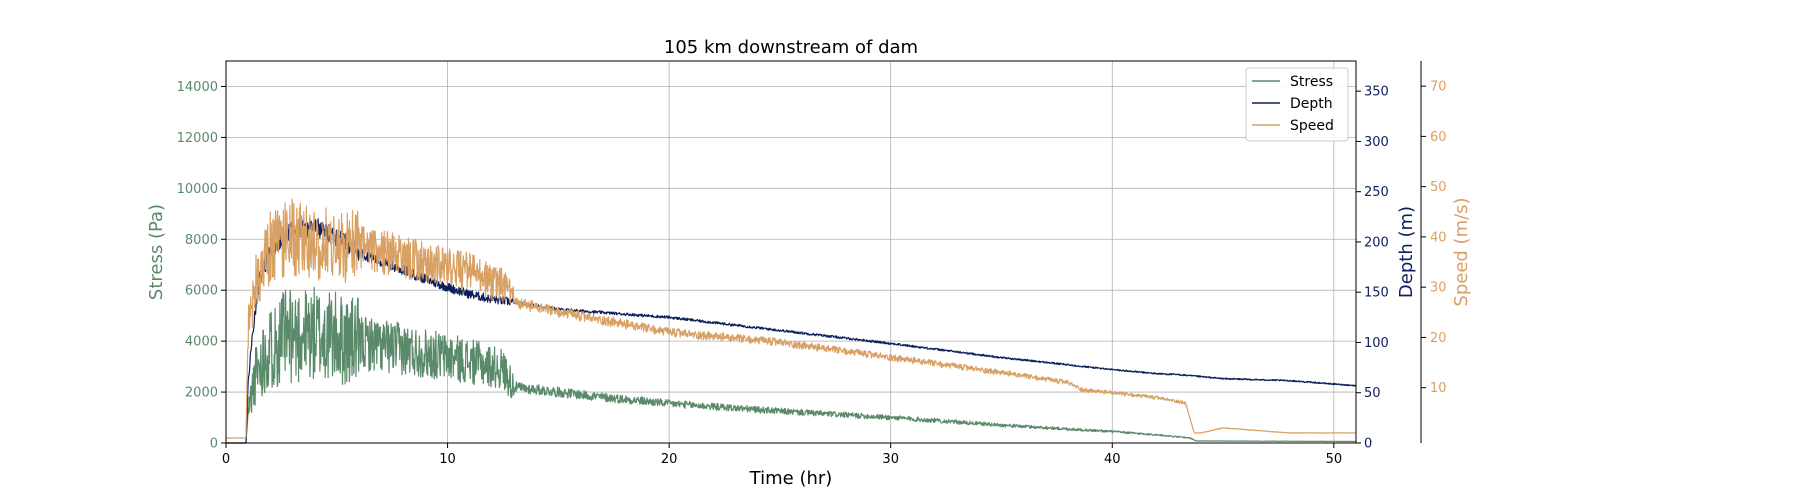 The height and width of the screenshot is (504, 1800). I want to click on depth-tick-label: 50, so click(1372, 393).